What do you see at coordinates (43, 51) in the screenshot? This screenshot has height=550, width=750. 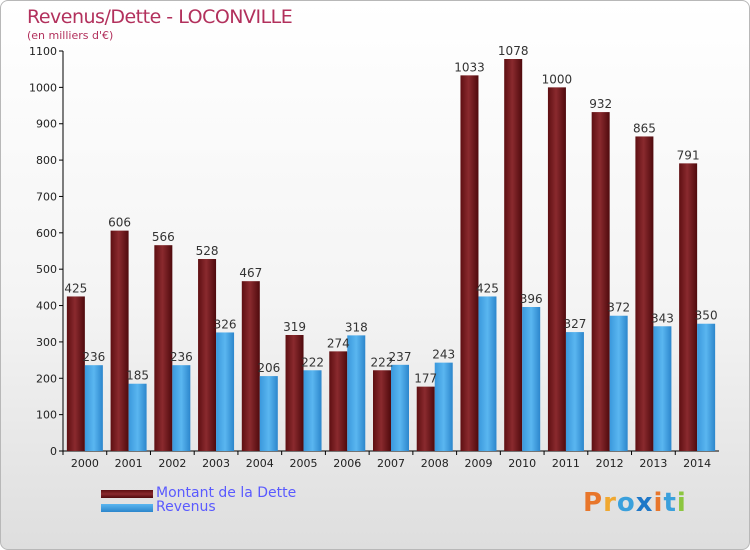 I see `y-tick-label: 1100` at bounding box center [43, 51].